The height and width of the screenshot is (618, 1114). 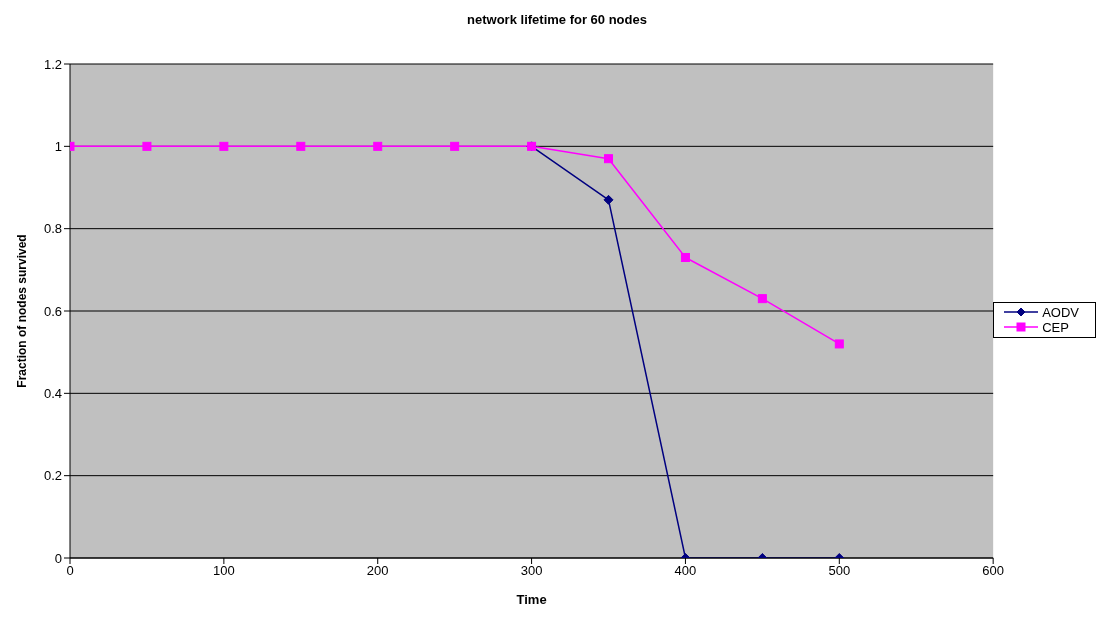 I want to click on y-tick-label: 1, so click(x=58, y=146).